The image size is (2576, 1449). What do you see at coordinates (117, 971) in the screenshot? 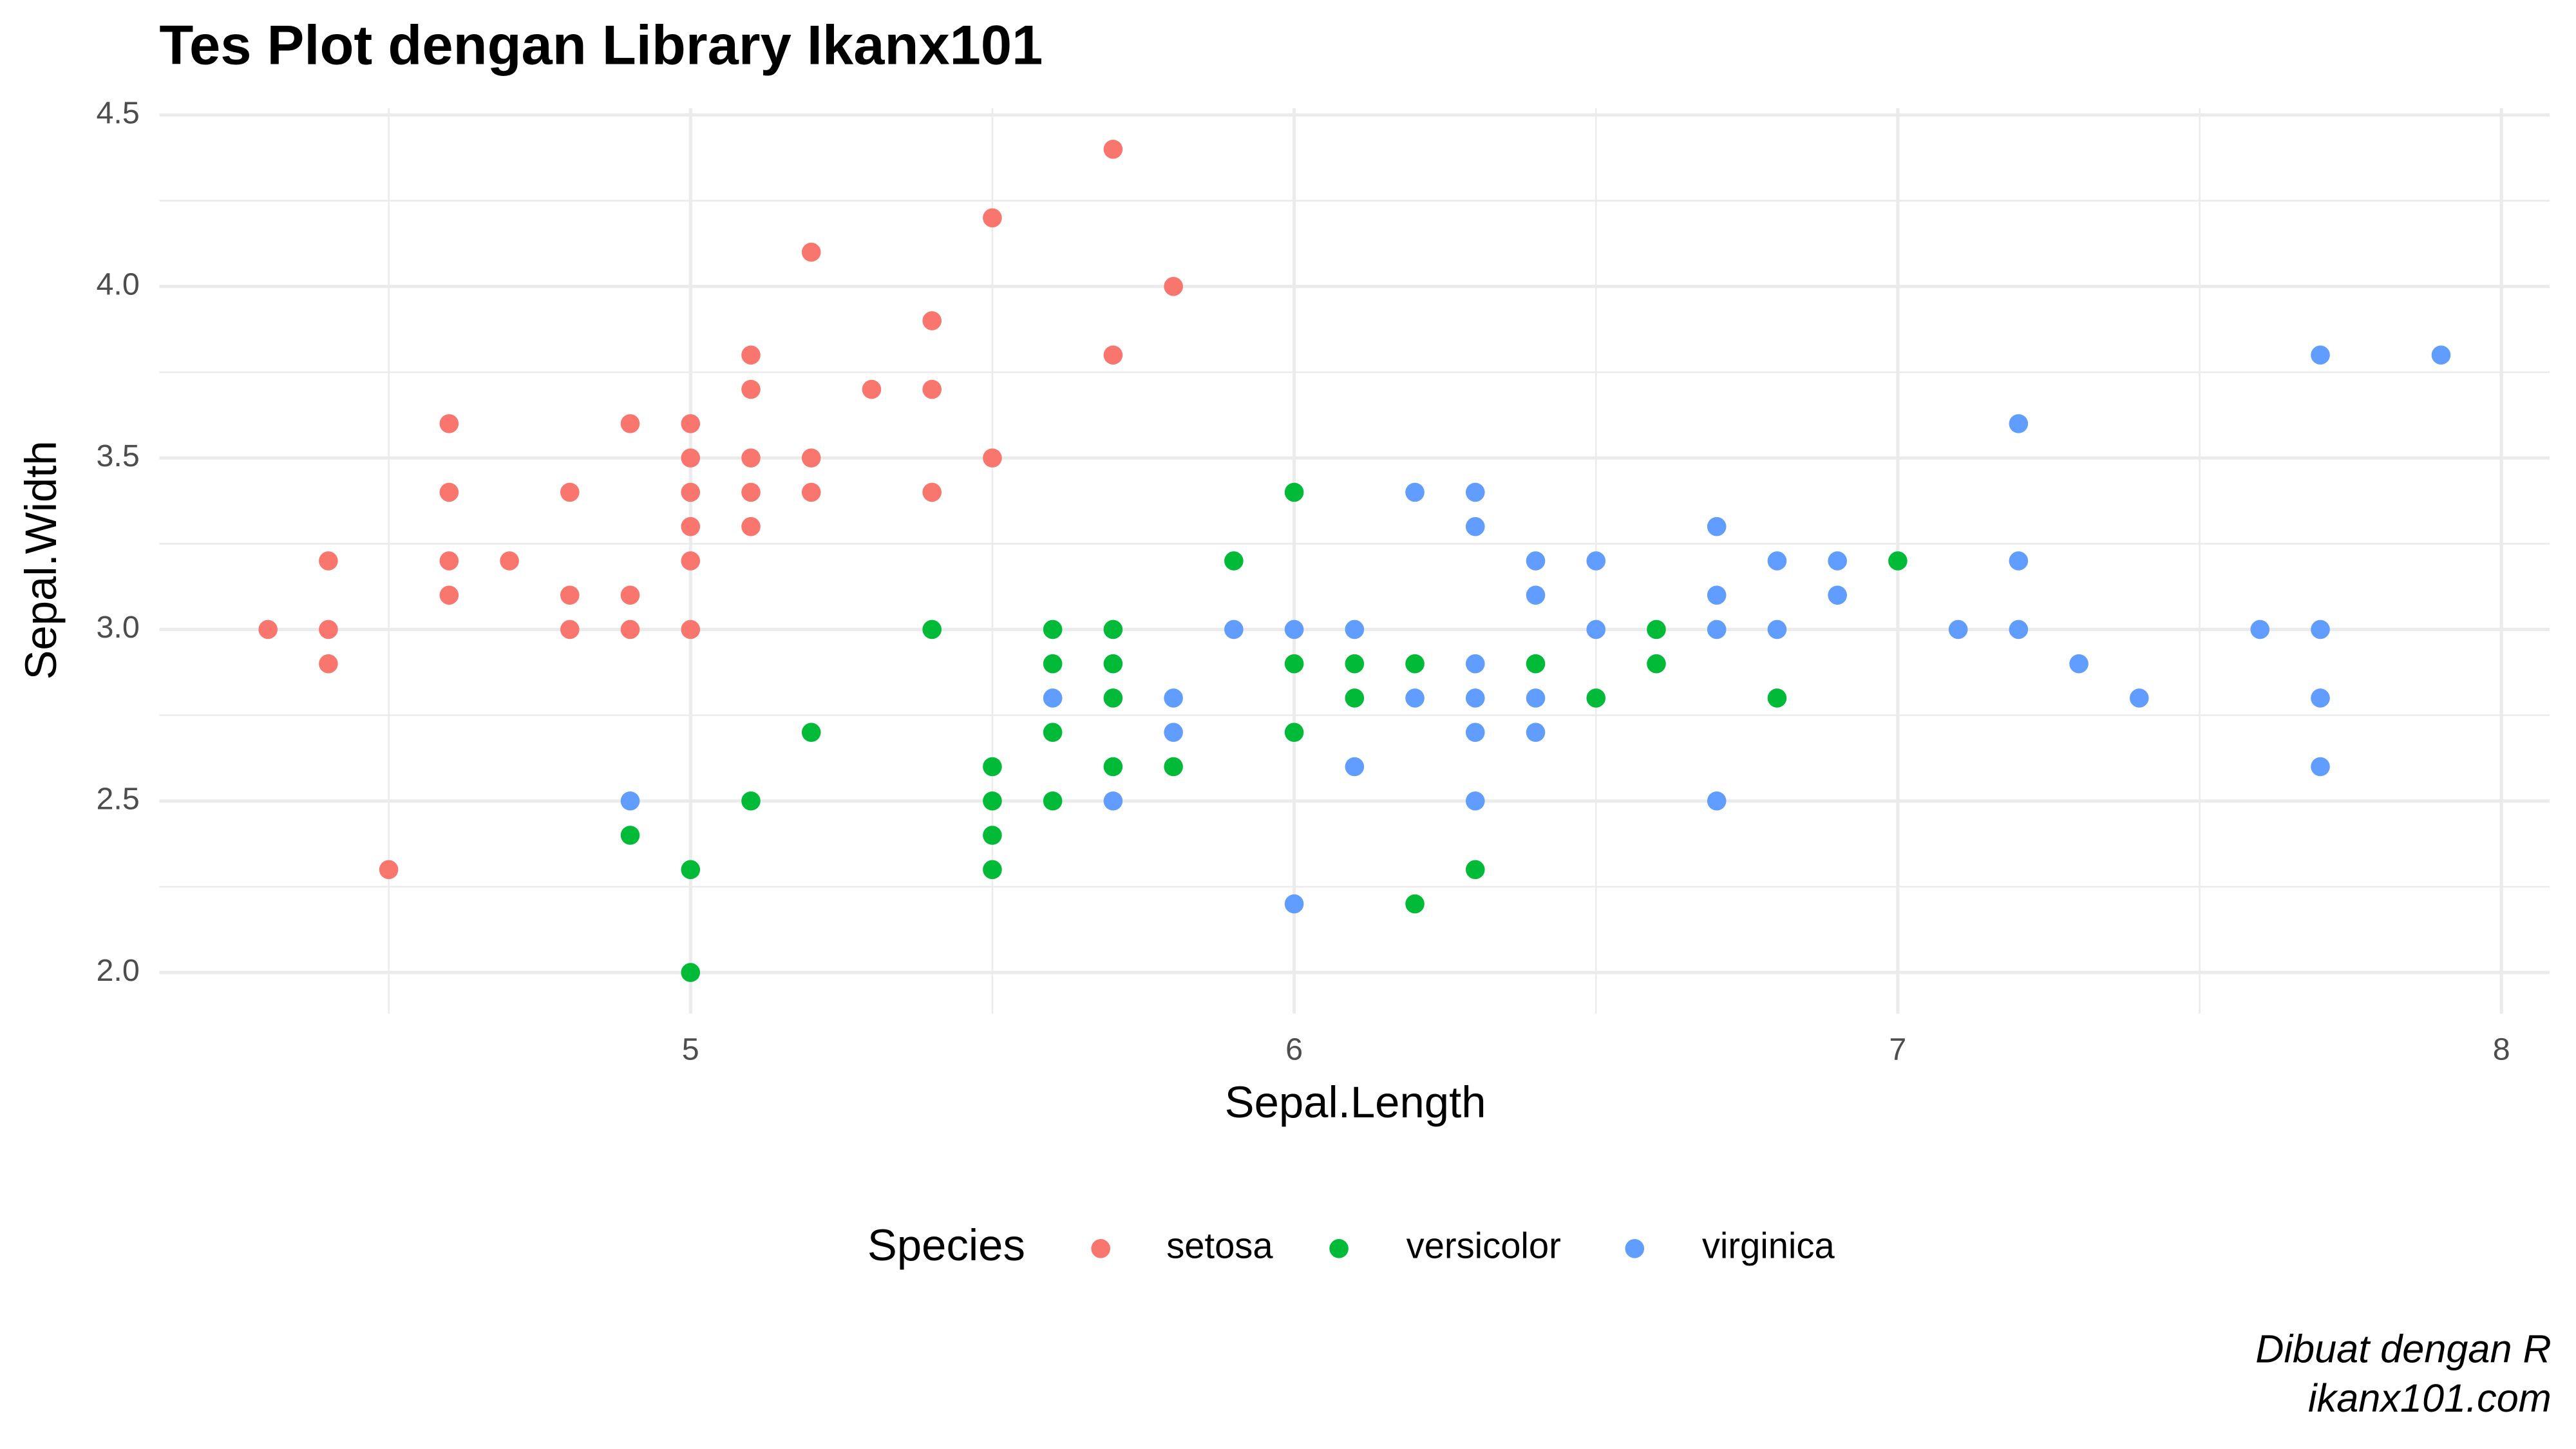
I see `y-tick-label: 2.0` at bounding box center [117, 971].